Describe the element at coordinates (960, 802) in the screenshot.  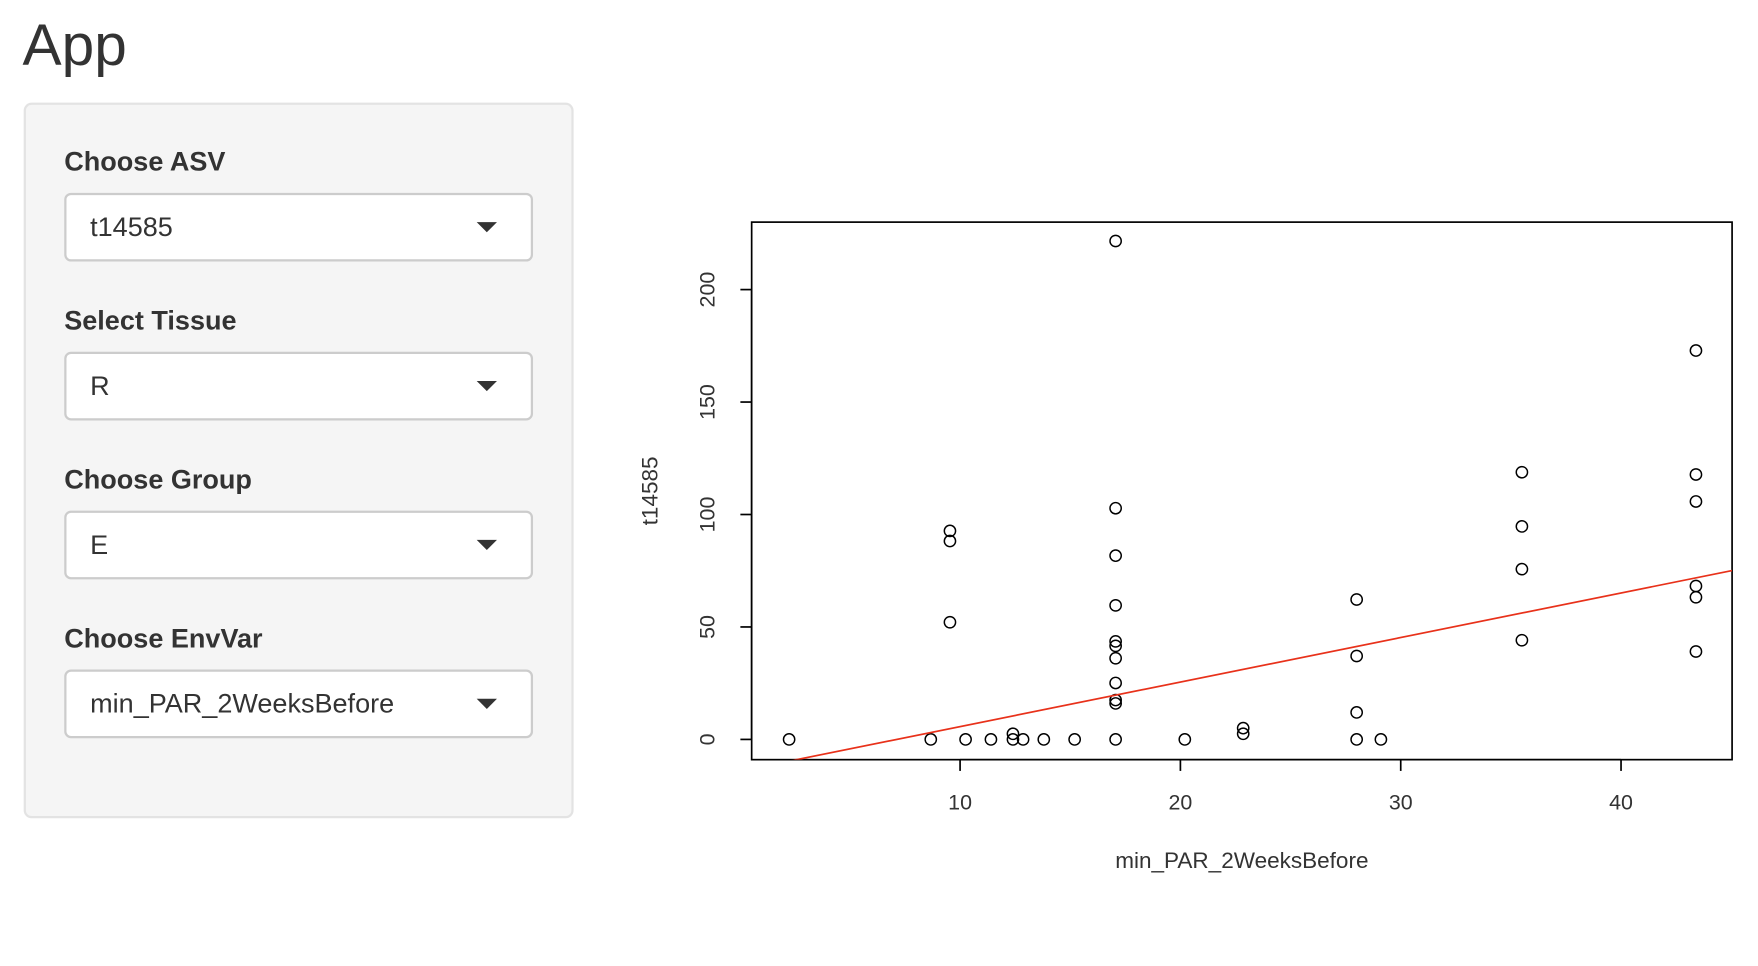
I see `x-tick-label: 10` at that location.